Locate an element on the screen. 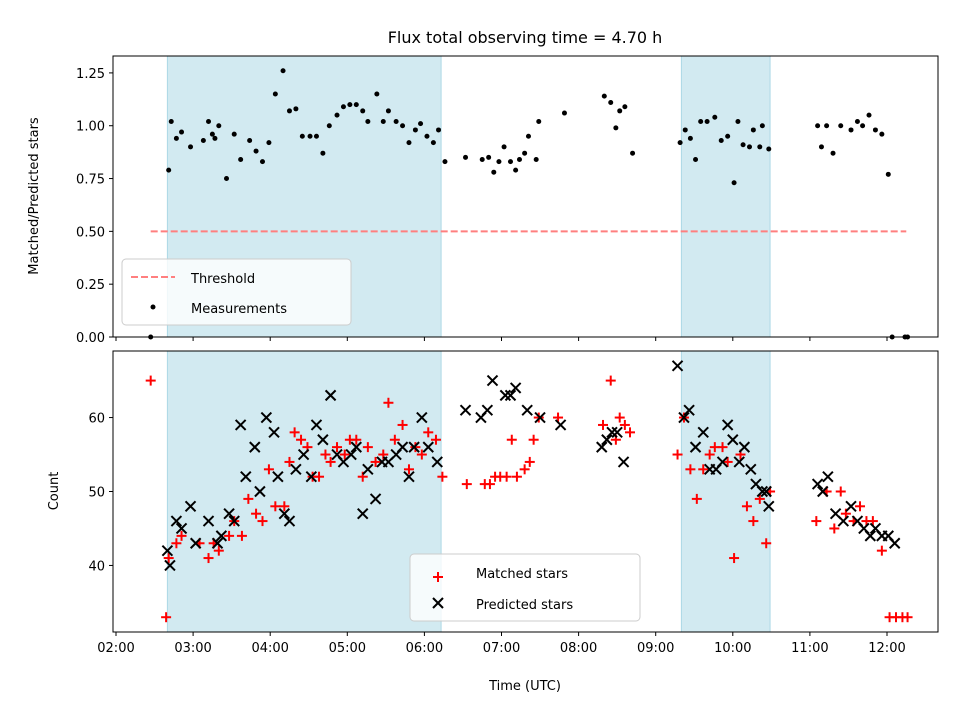 This screenshot has width=960, height=720. x-tick-label: 05:00 is located at coordinates (347, 648).